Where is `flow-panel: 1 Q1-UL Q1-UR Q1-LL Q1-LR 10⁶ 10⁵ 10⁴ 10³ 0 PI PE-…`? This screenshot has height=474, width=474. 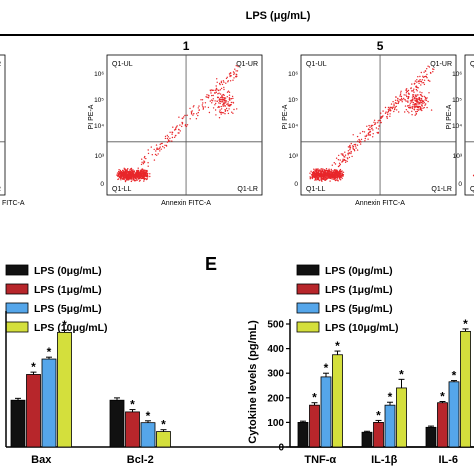 flow-panel: 1 Q1-UL Q1-UR Q1-LL Q1-LR 10⁶ 10⁵ 10⁴ 10³ 0 PI PE-… is located at coordinates (175, 123).